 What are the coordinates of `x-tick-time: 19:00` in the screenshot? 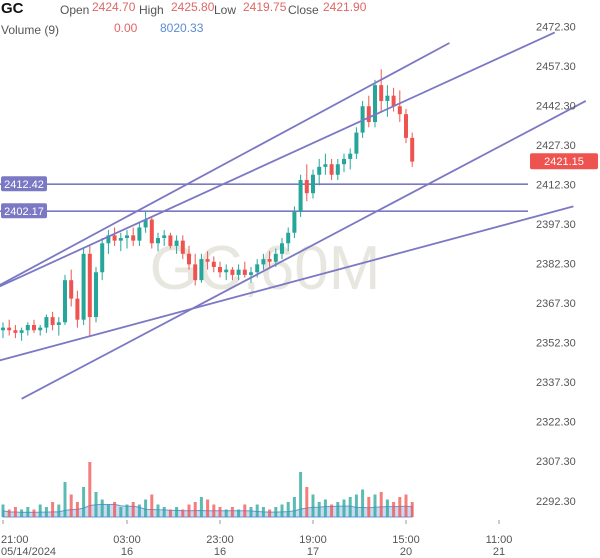 It's located at (313, 540).